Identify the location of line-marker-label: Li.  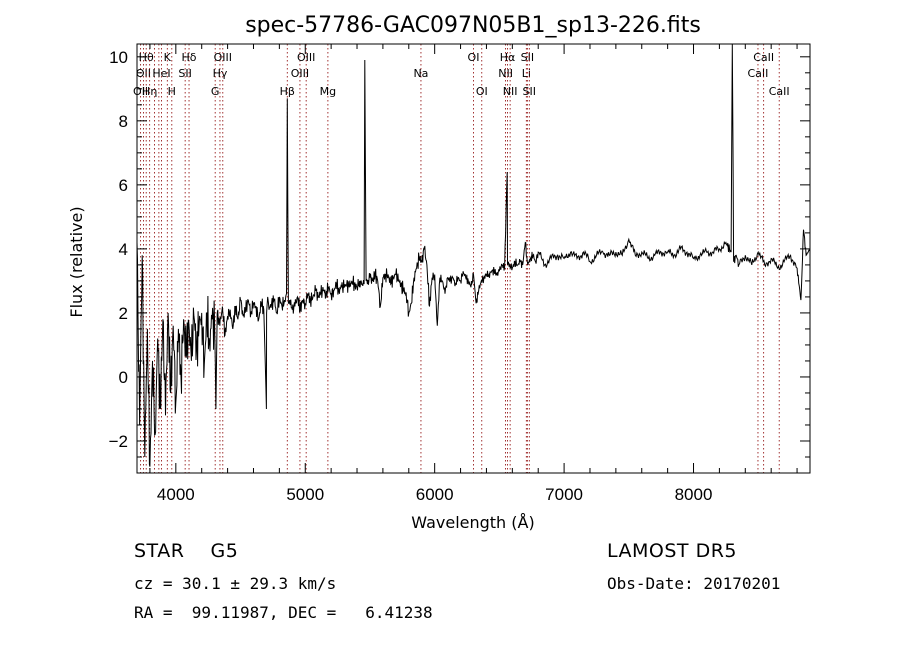
(526, 73).